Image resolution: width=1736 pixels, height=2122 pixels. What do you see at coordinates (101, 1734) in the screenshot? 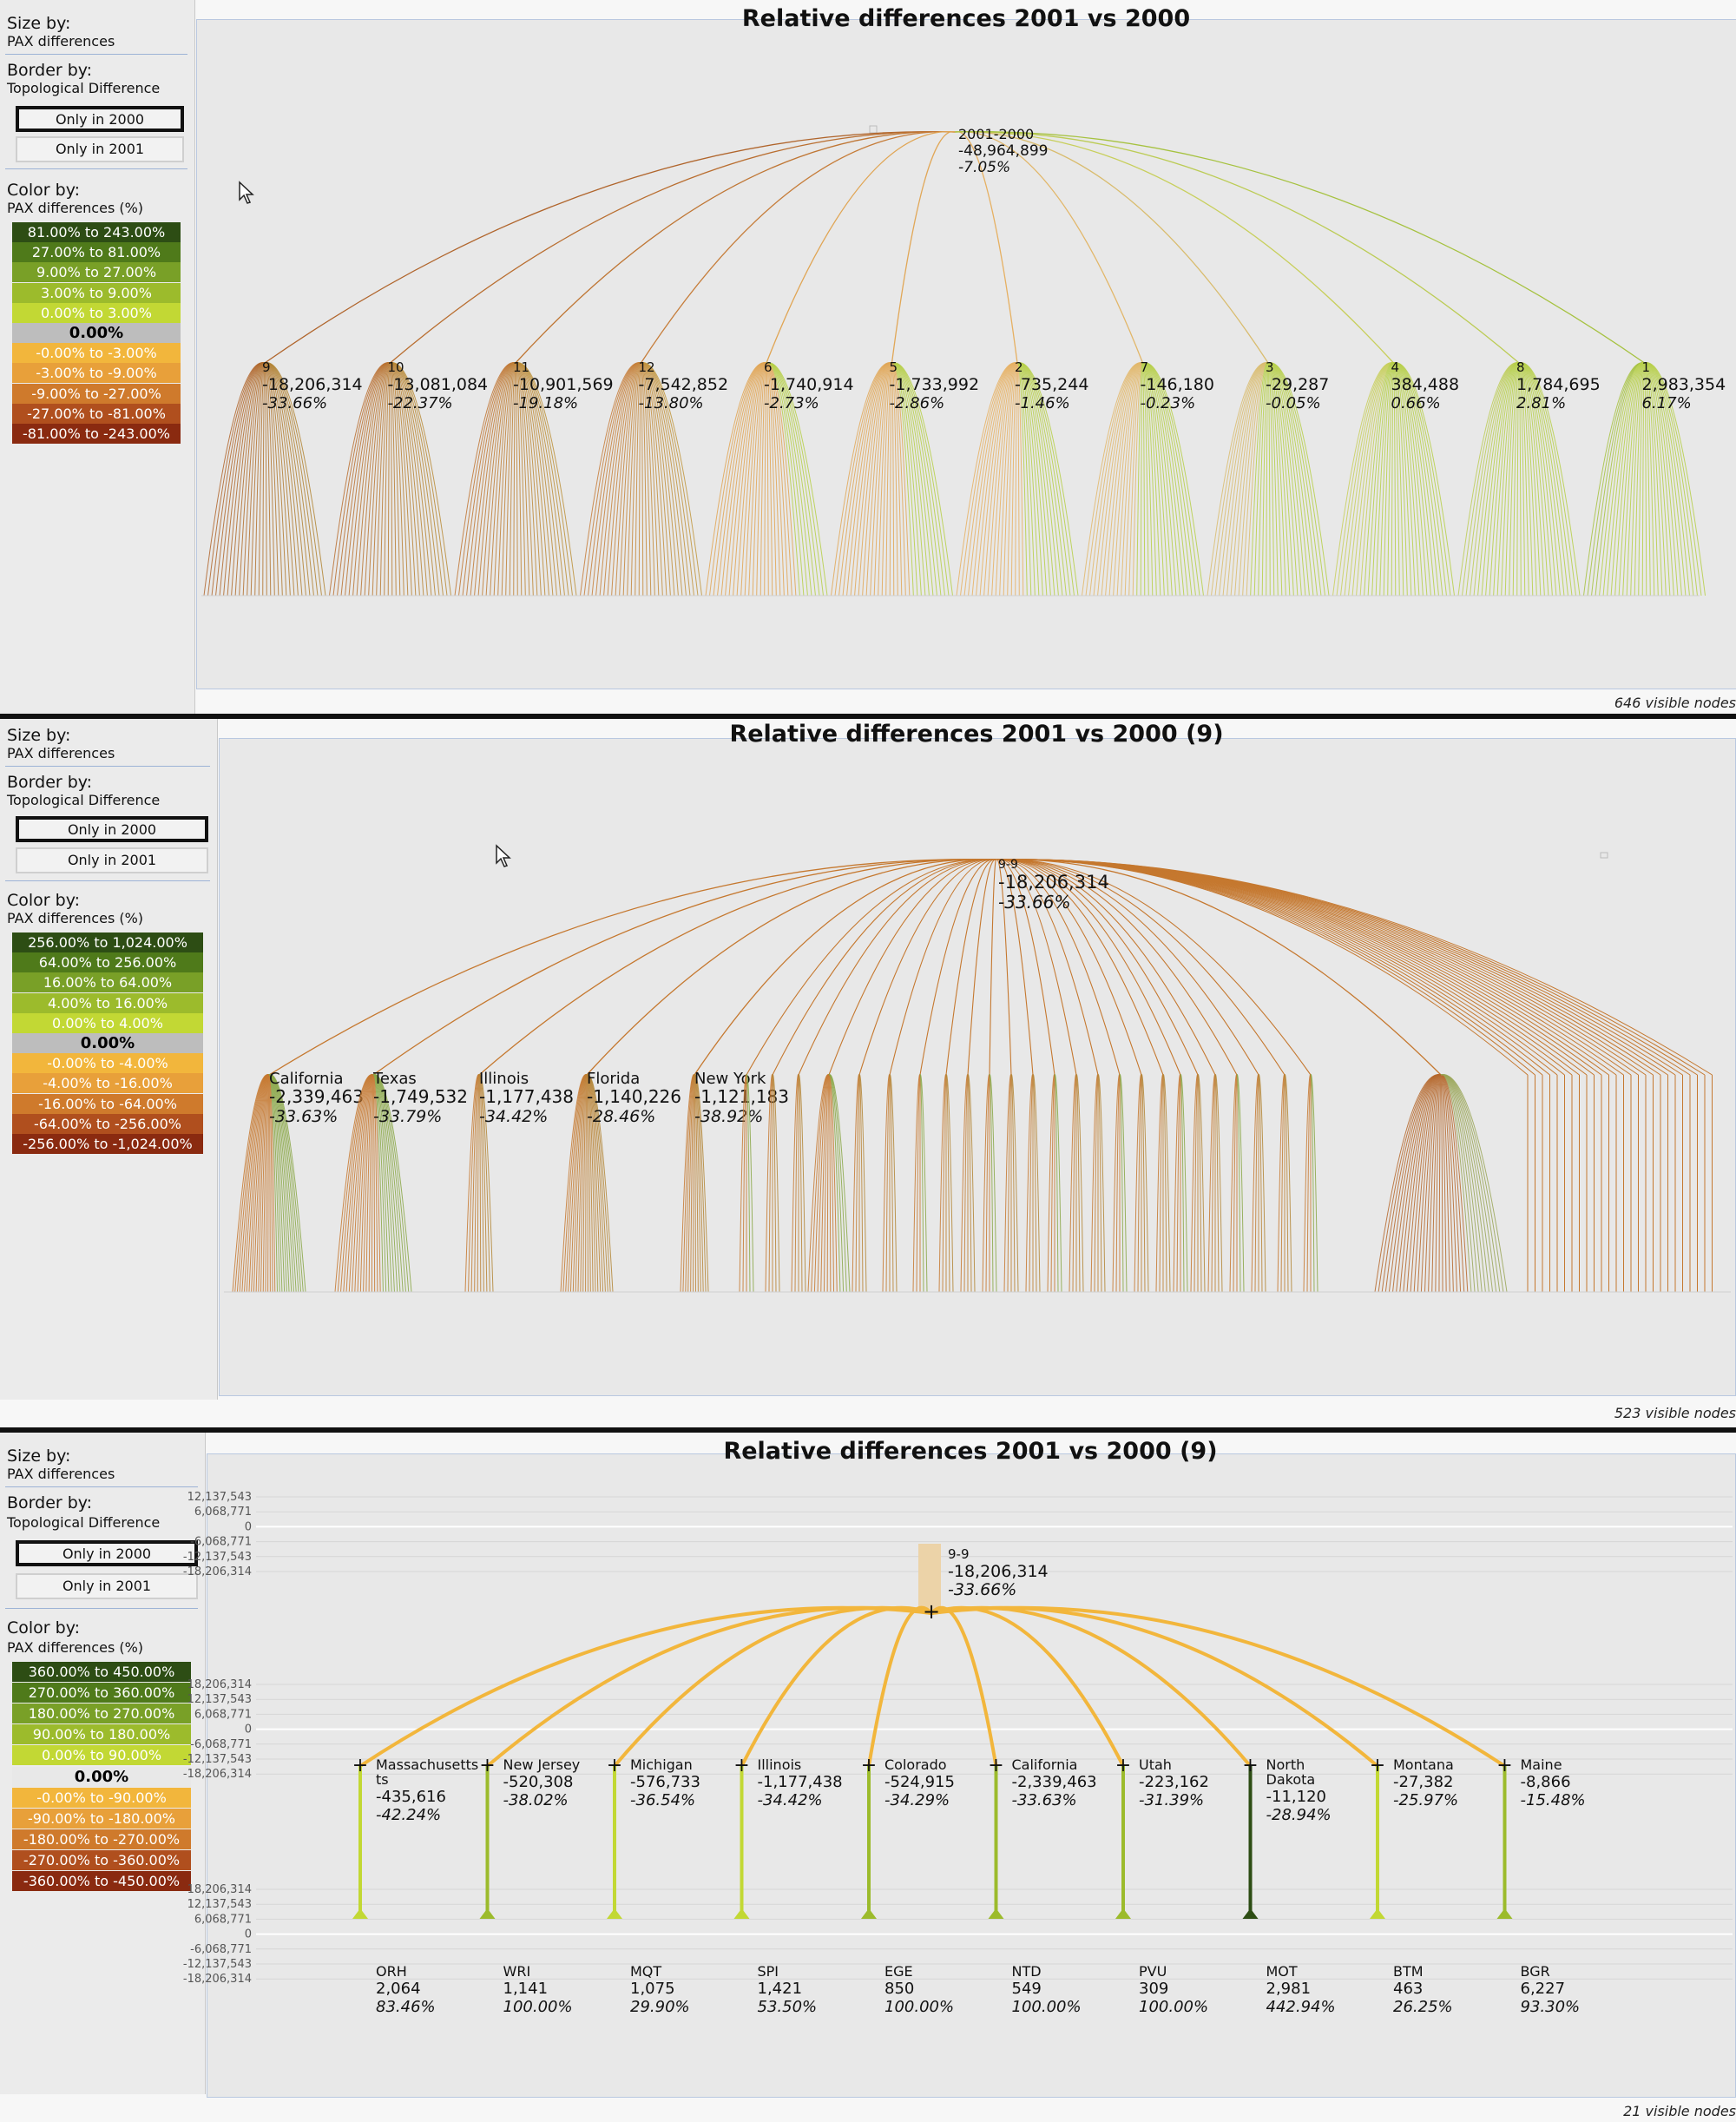
I see `legend-entry: 90.00% to 180.00%` at bounding box center [101, 1734].